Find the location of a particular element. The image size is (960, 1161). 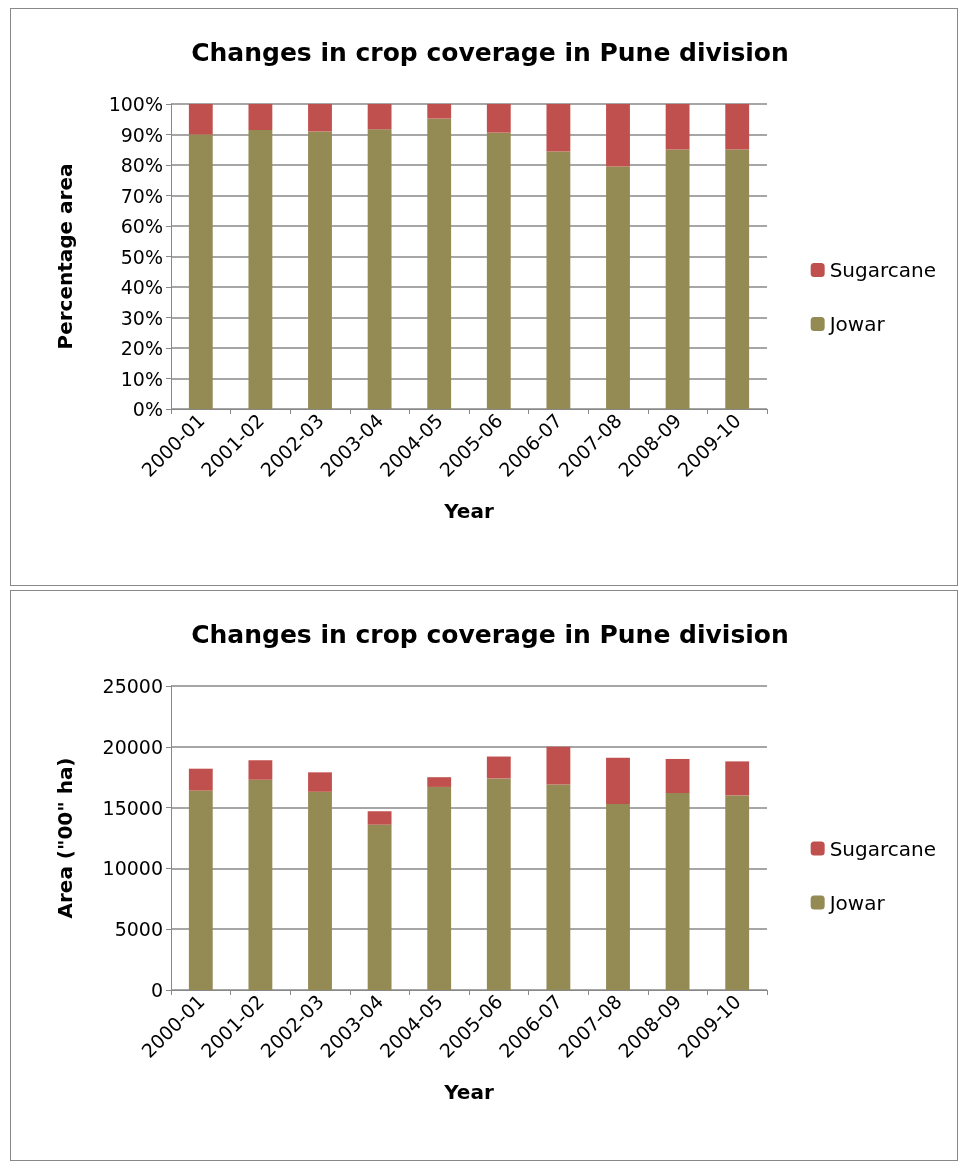

y-tick-label: 0 is located at coordinates (156, 990).